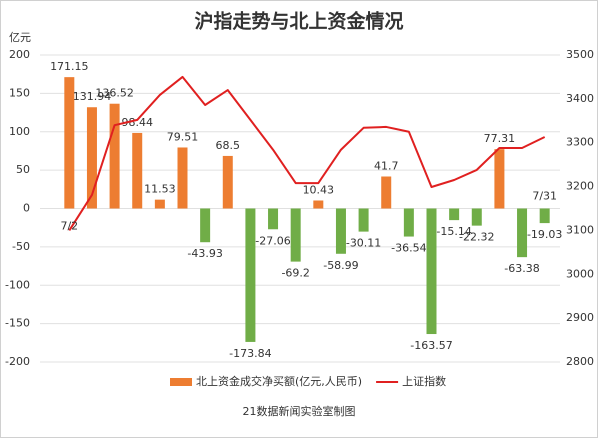  Describe the element at coordinates (299, 411) in the screenshot. I see `source: 21数据新闻实验室制图` at that location.